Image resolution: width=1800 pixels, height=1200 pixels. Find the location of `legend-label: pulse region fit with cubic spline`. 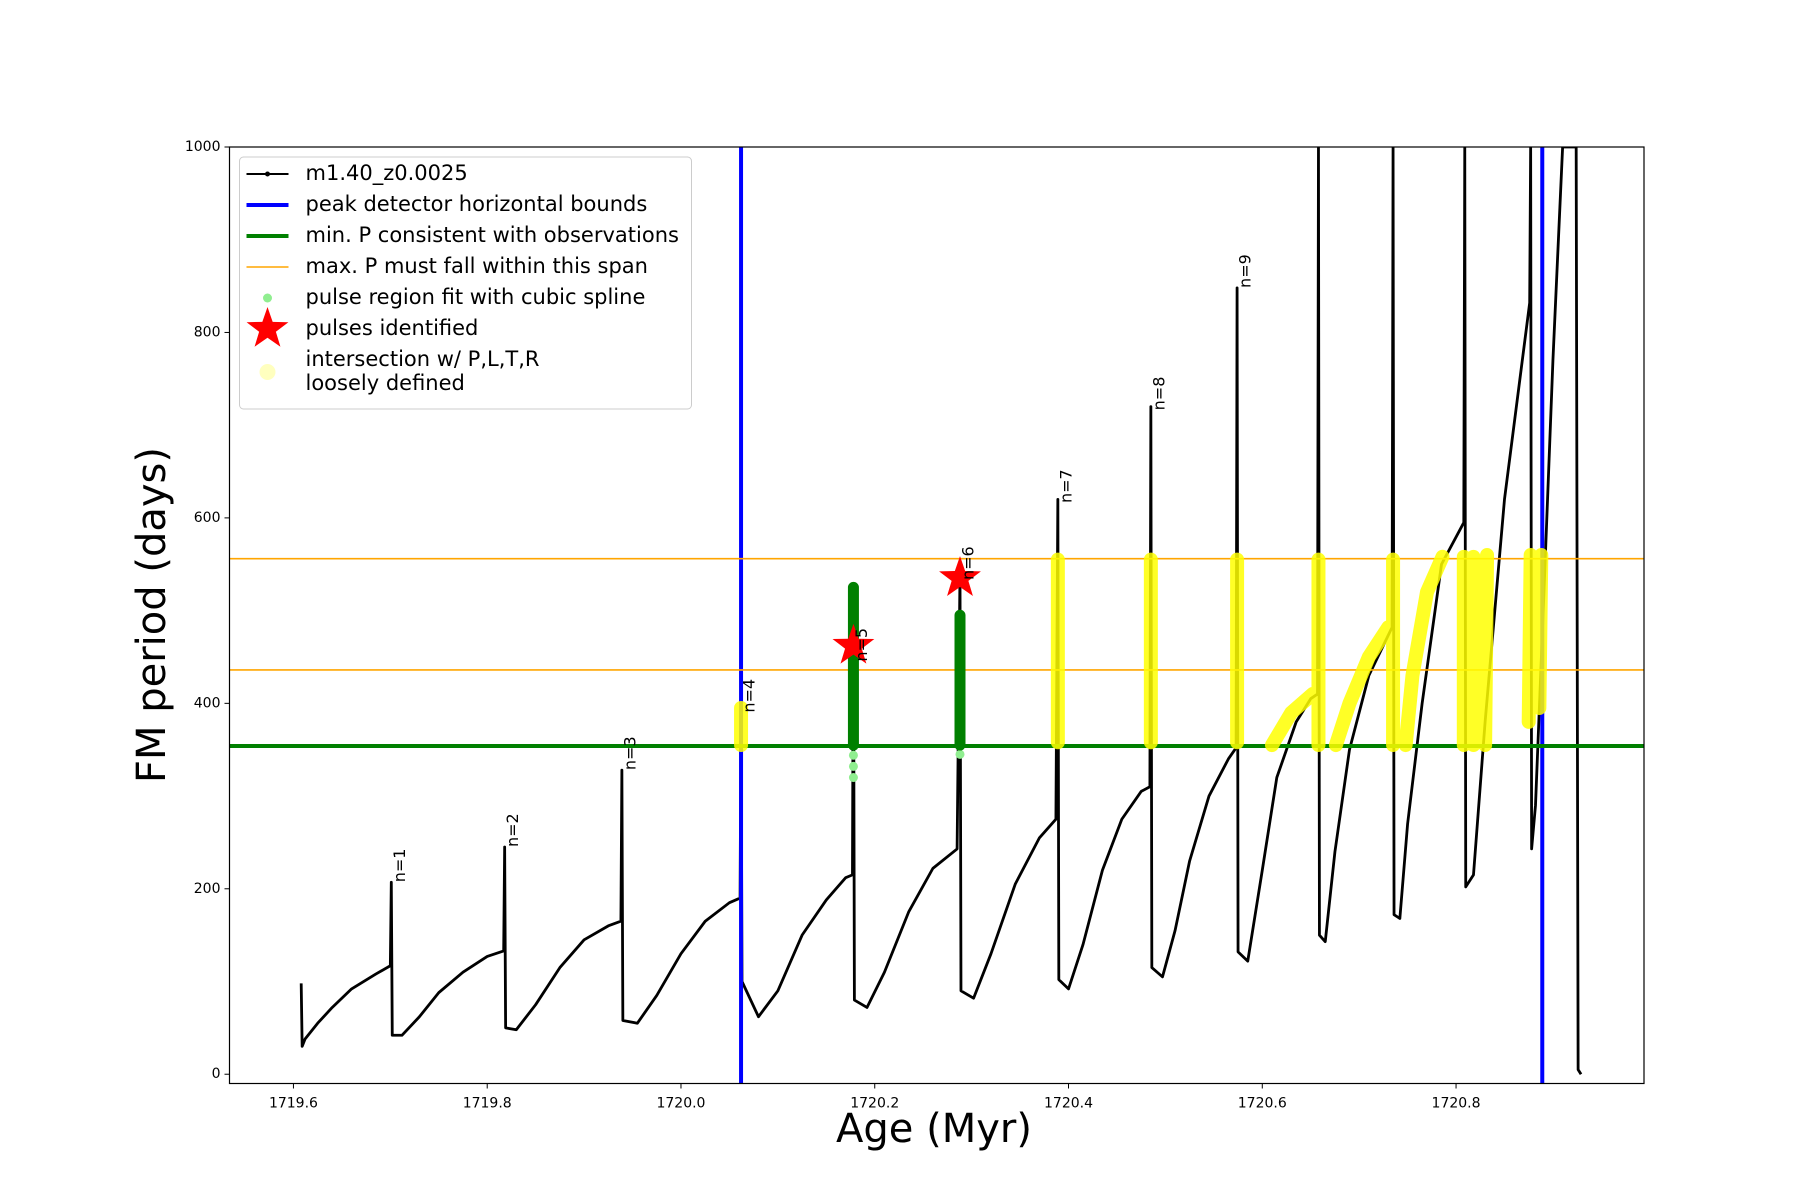

legend-label: pulse region fit with cubic spline is located at coordinates (476, 297).